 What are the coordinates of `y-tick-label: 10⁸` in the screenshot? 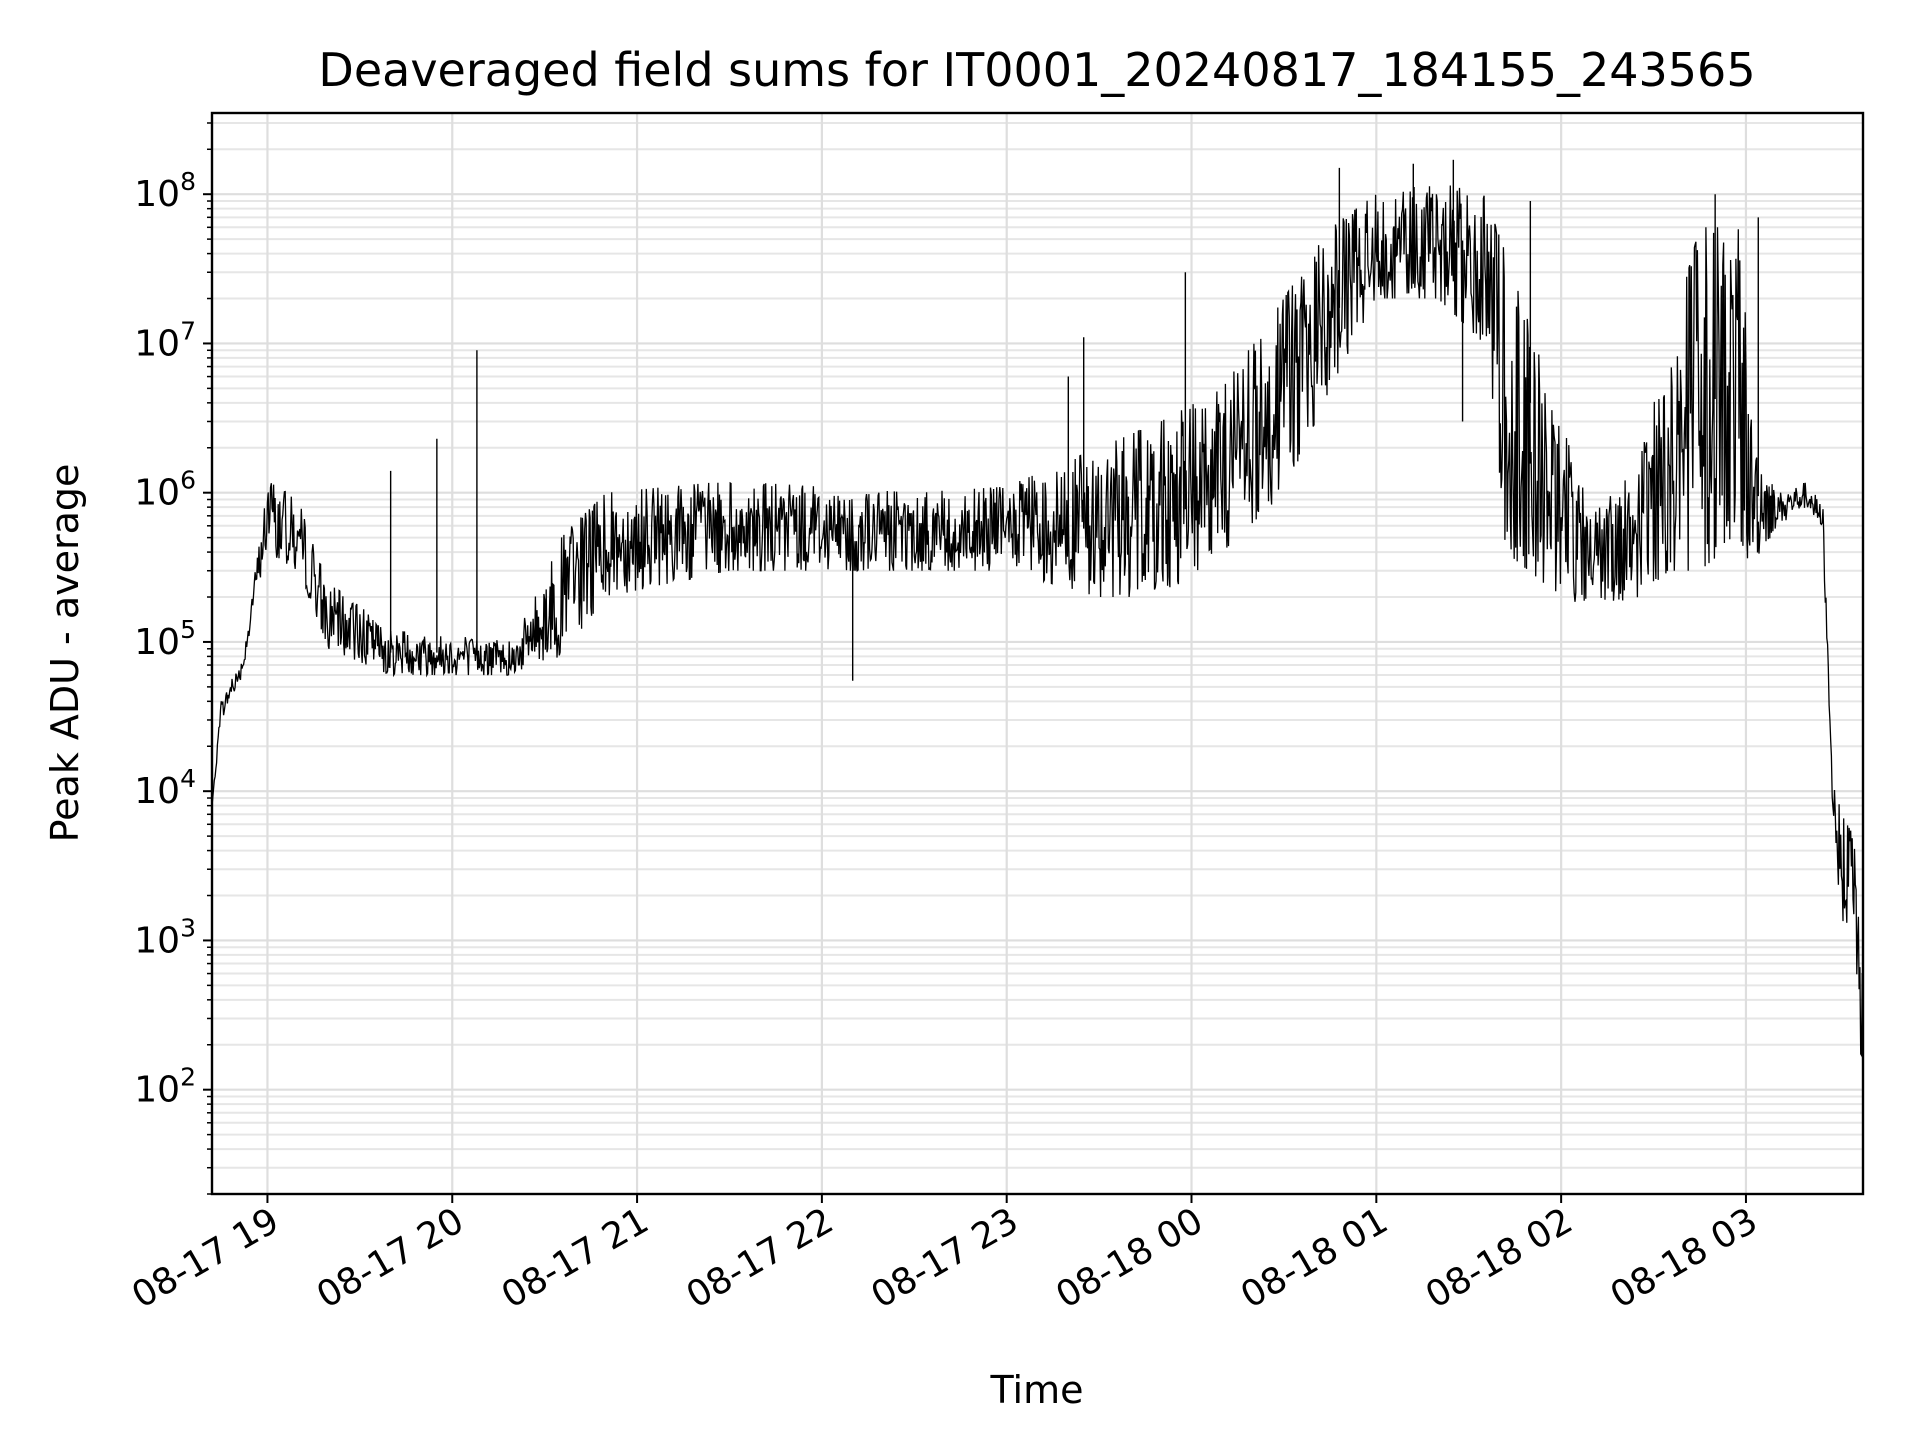 It's located at (165, 191).